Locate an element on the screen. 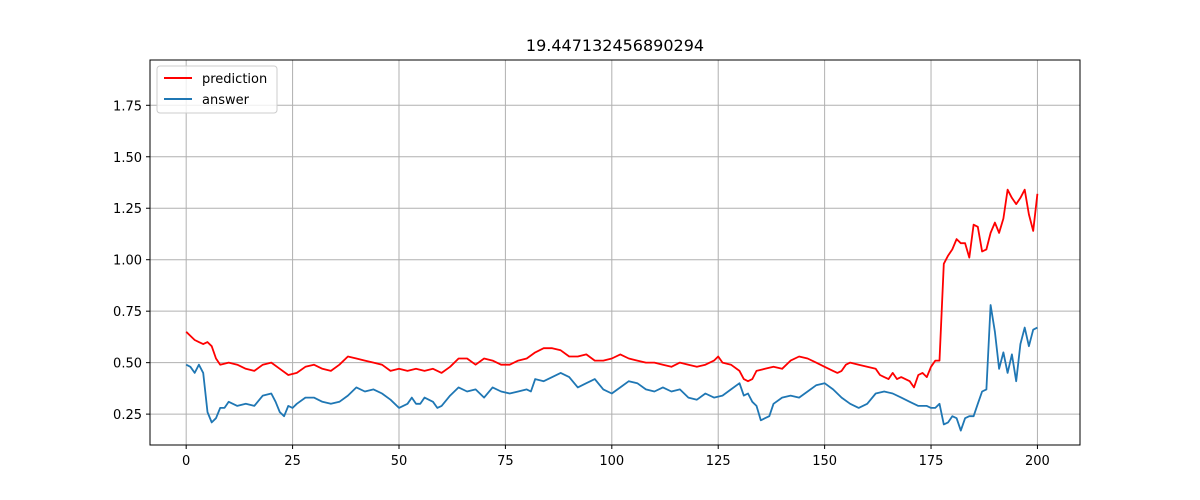 This screenshot has width=1200, height=500. legend: prediction answer is located at coordinates (217, 89).